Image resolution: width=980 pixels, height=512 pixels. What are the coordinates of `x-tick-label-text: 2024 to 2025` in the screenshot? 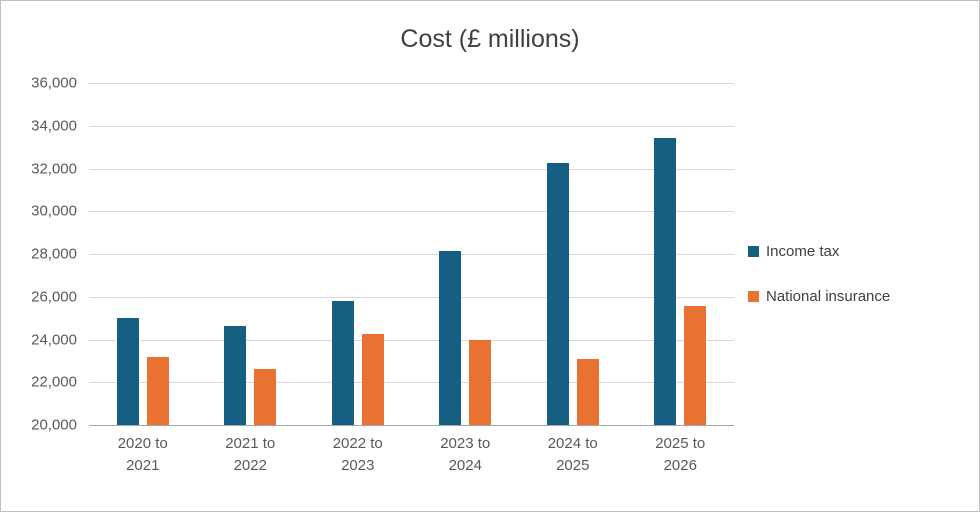 It's located at (572, 454).